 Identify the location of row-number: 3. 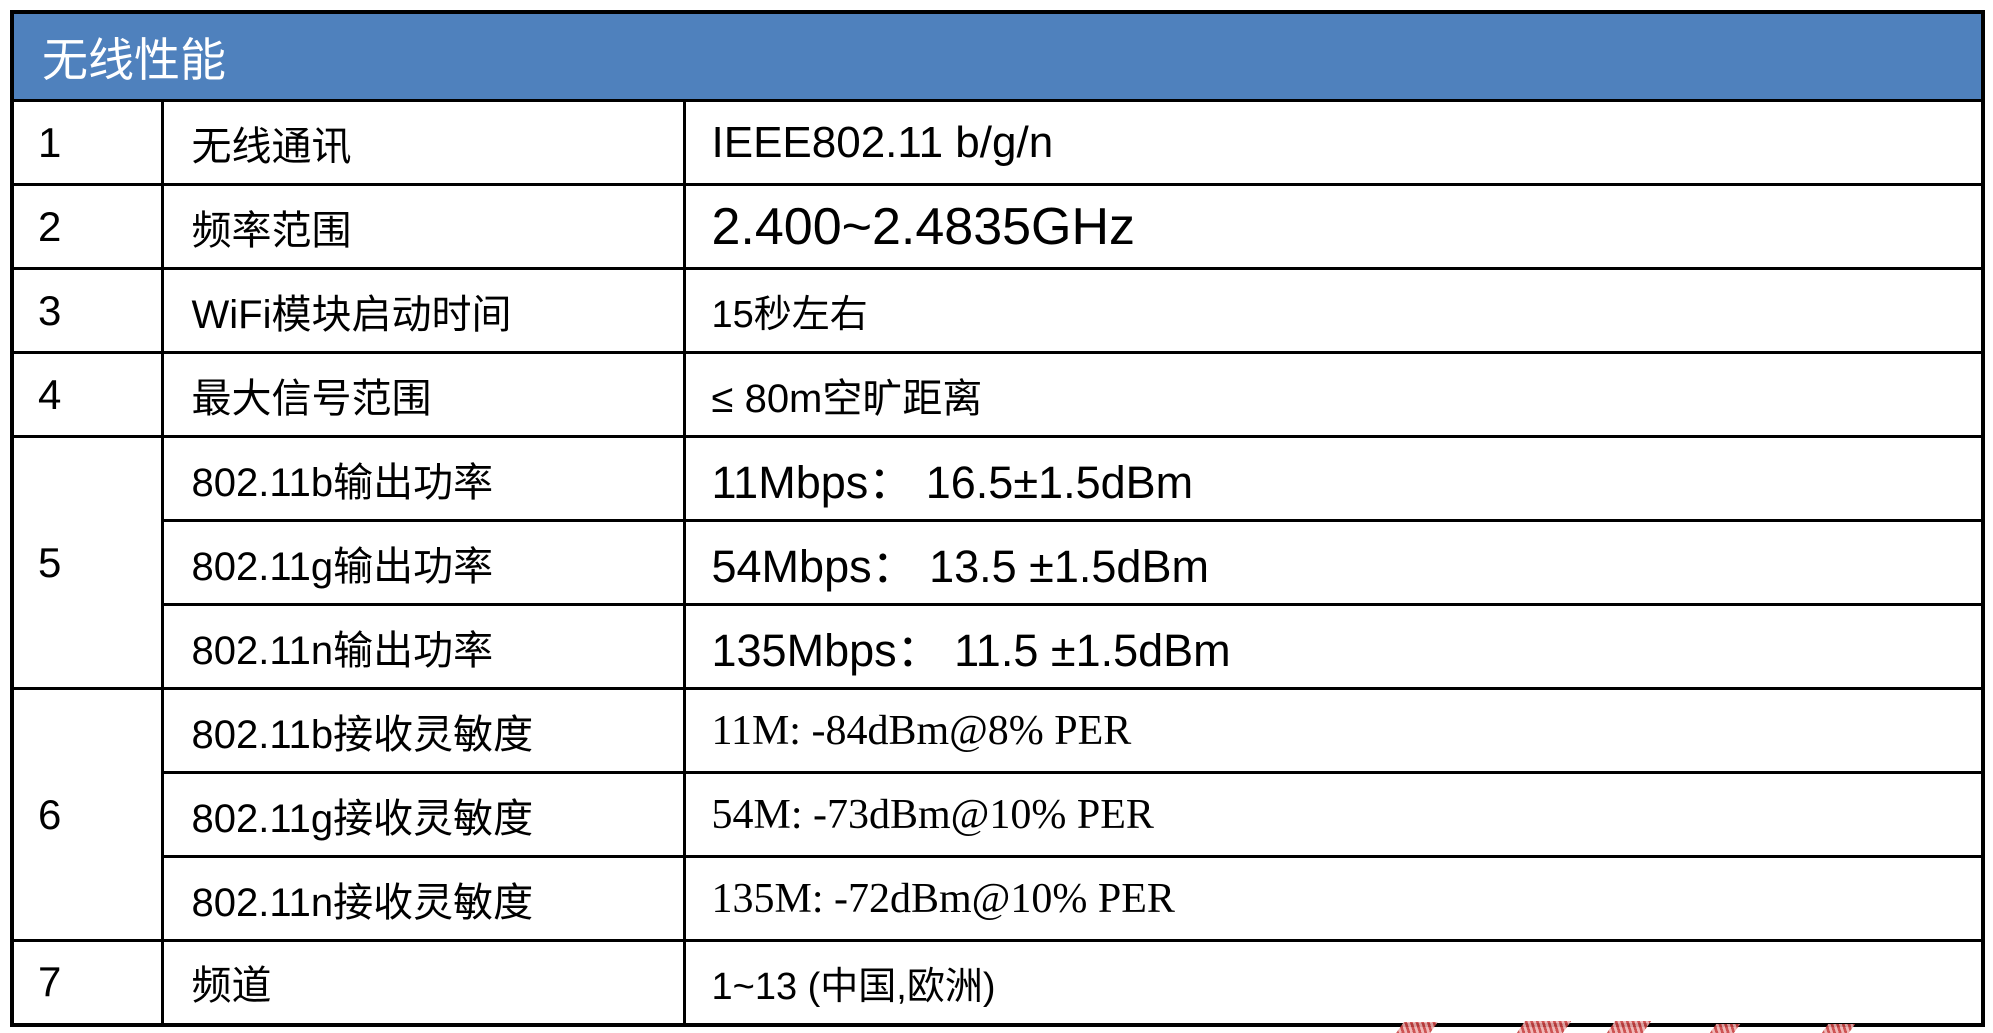
(87, 310).